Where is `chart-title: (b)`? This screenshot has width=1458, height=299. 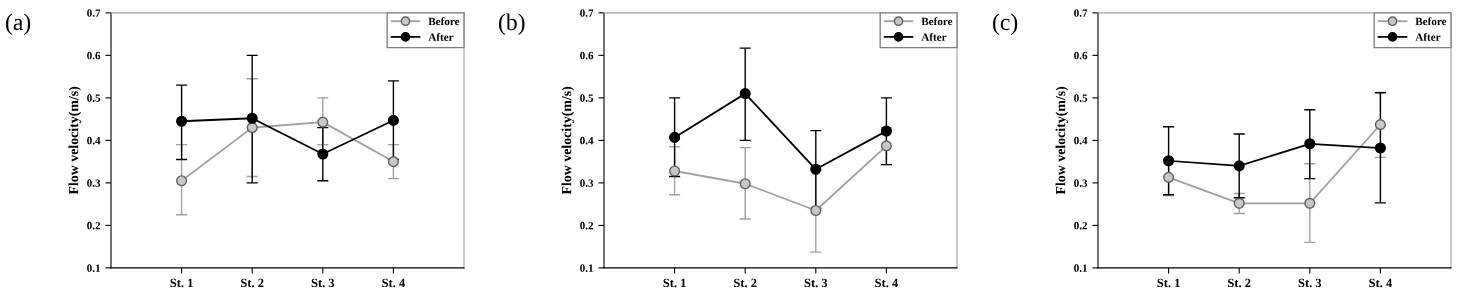
chart-title: (b) is located at coordinates (512, 24).